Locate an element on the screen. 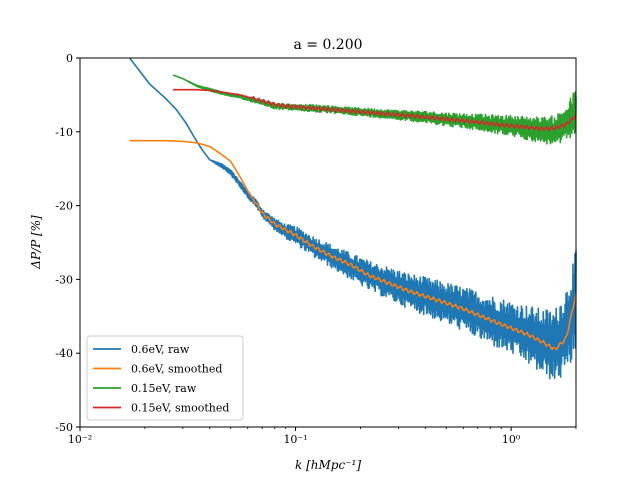 This screenshot has width=640, height=480. y-tick-label: -40 is located at coordinates (64, 353).